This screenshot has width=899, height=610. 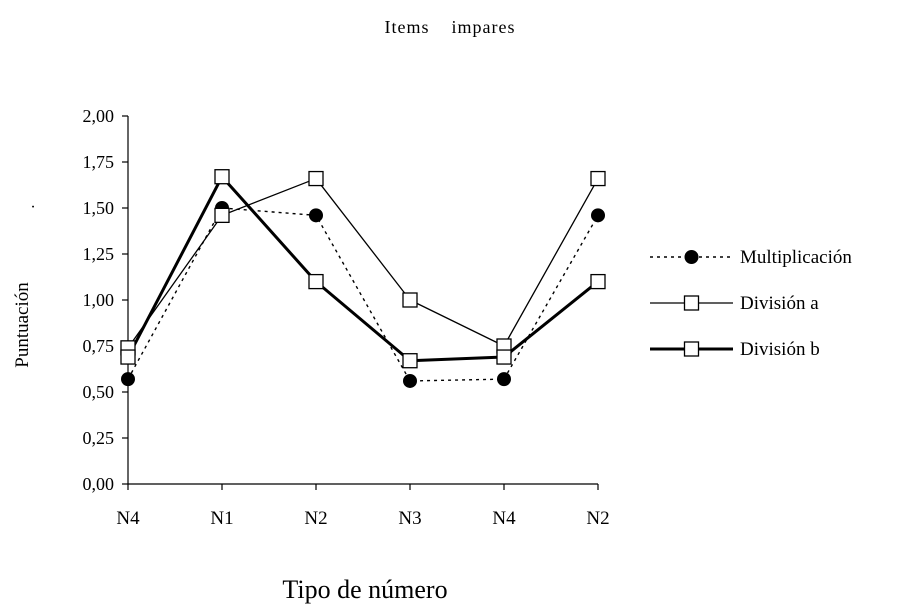 What do you see at coordinates (796, 257) in the screenshot?
I see `legend-label-1: Multiplicación` at bounding box center [796, 257].